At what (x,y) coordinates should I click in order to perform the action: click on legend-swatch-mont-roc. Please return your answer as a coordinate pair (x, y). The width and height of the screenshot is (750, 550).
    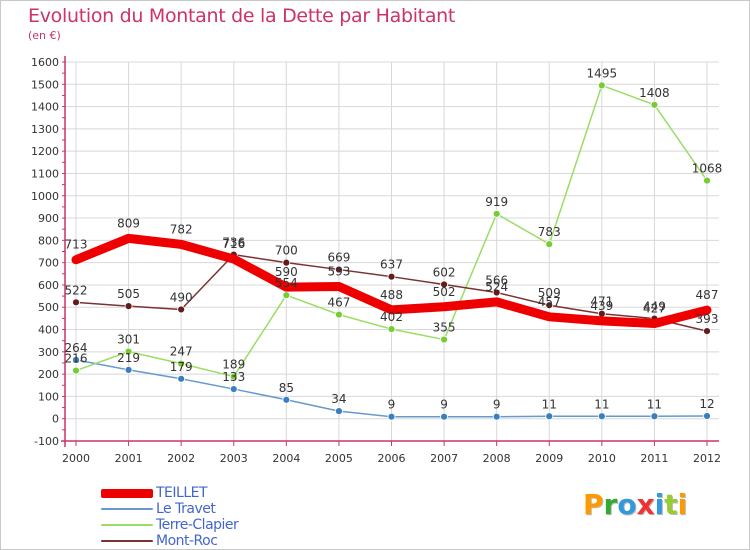
    Looking at the image, I should click on (127, 541).